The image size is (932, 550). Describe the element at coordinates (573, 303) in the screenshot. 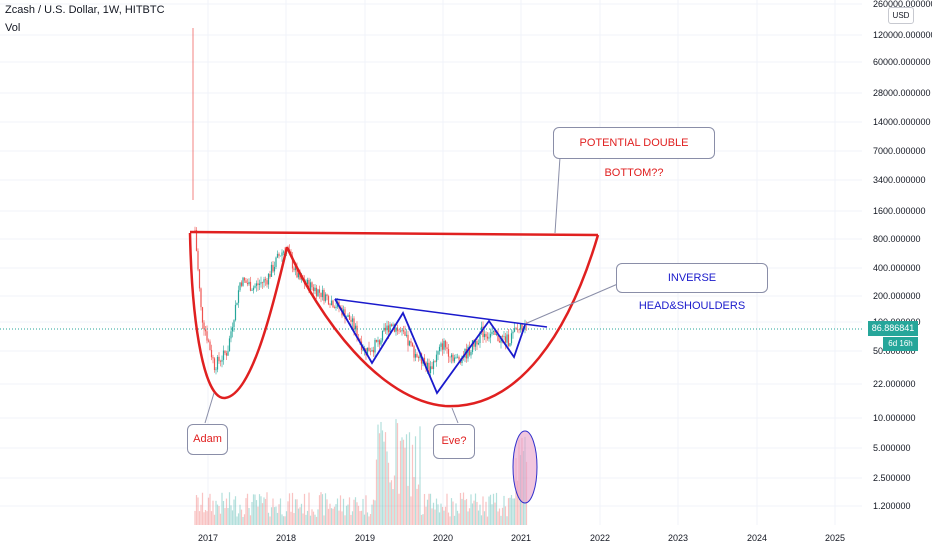

I see `ihs-pointer` at that location.